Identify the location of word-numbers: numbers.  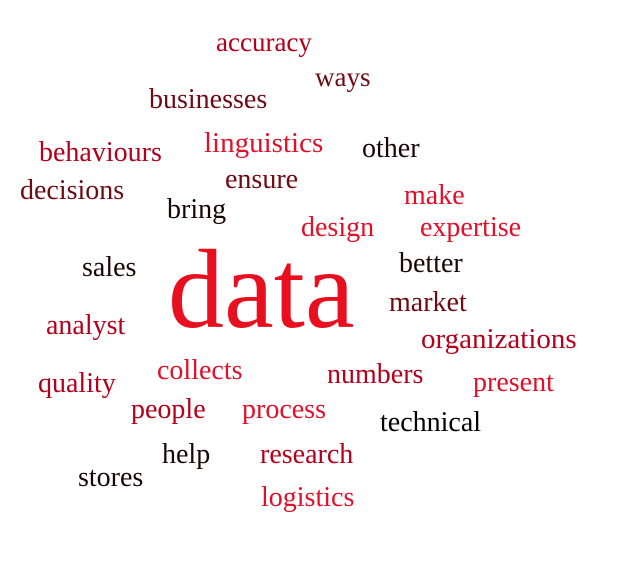
(375, 374).